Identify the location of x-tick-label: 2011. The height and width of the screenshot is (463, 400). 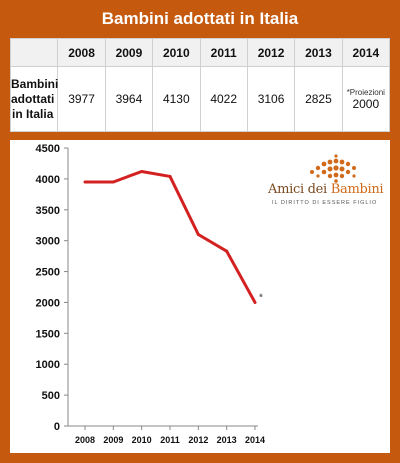
(170, 440).